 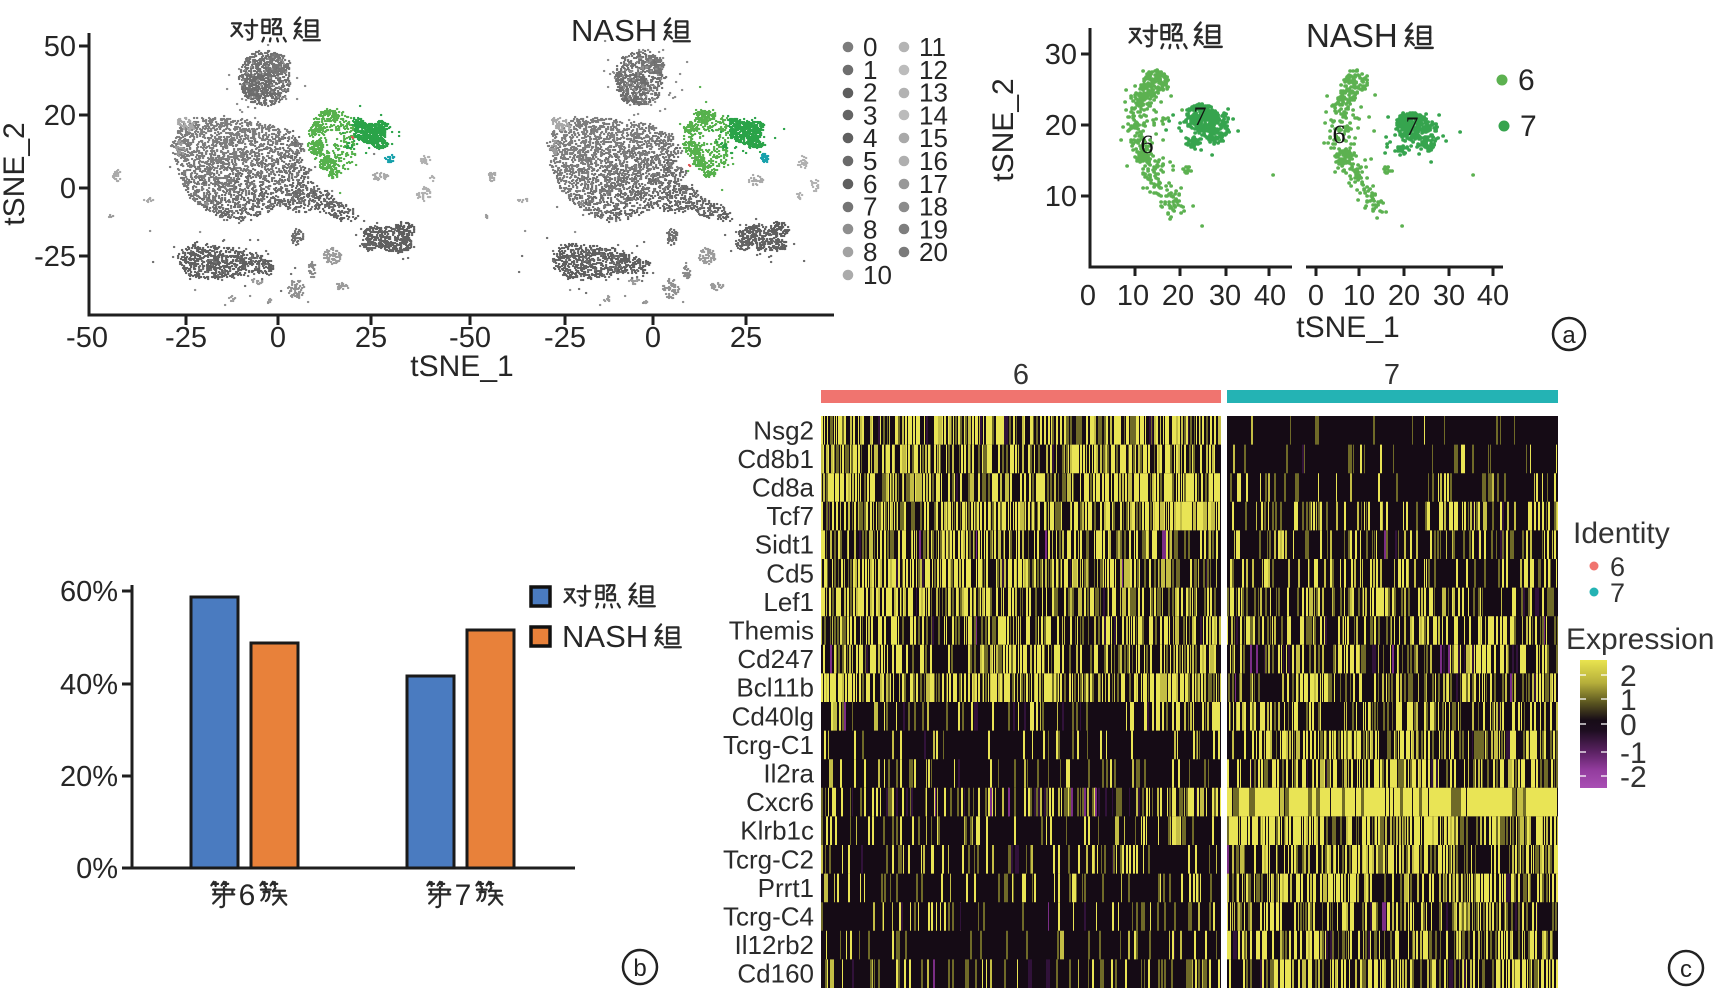 What do you see at coordinates (89, 592) in the screenshot?
I see `svg-text: 60%` at bounding box center [89, 592].